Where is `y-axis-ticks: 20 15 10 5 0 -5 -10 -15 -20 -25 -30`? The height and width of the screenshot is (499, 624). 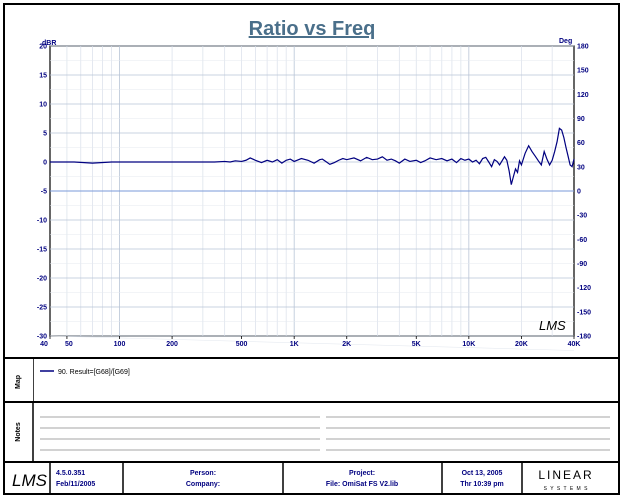
y-axis-ticks: 20 15 10 5 0 -5 -10 -15 -20 -25 -30 is located at coordinates (42, 192).